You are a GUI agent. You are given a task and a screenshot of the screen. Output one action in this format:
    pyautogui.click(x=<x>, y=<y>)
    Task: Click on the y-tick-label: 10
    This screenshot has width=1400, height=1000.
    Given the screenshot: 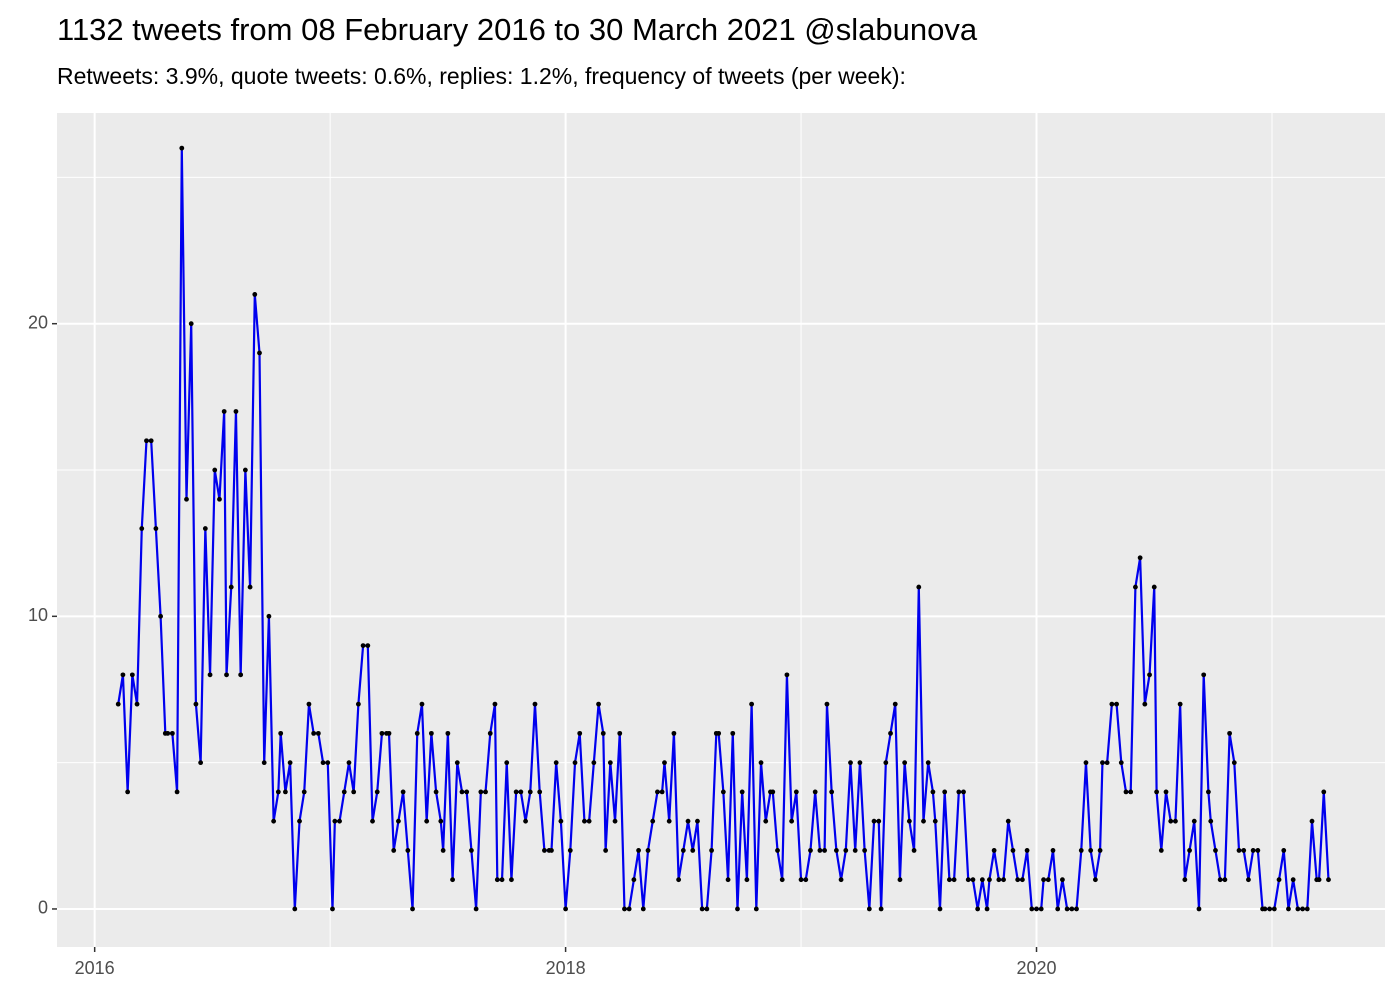 What is the action you would take?
    pyautogui.click(x=38, y=615)
    